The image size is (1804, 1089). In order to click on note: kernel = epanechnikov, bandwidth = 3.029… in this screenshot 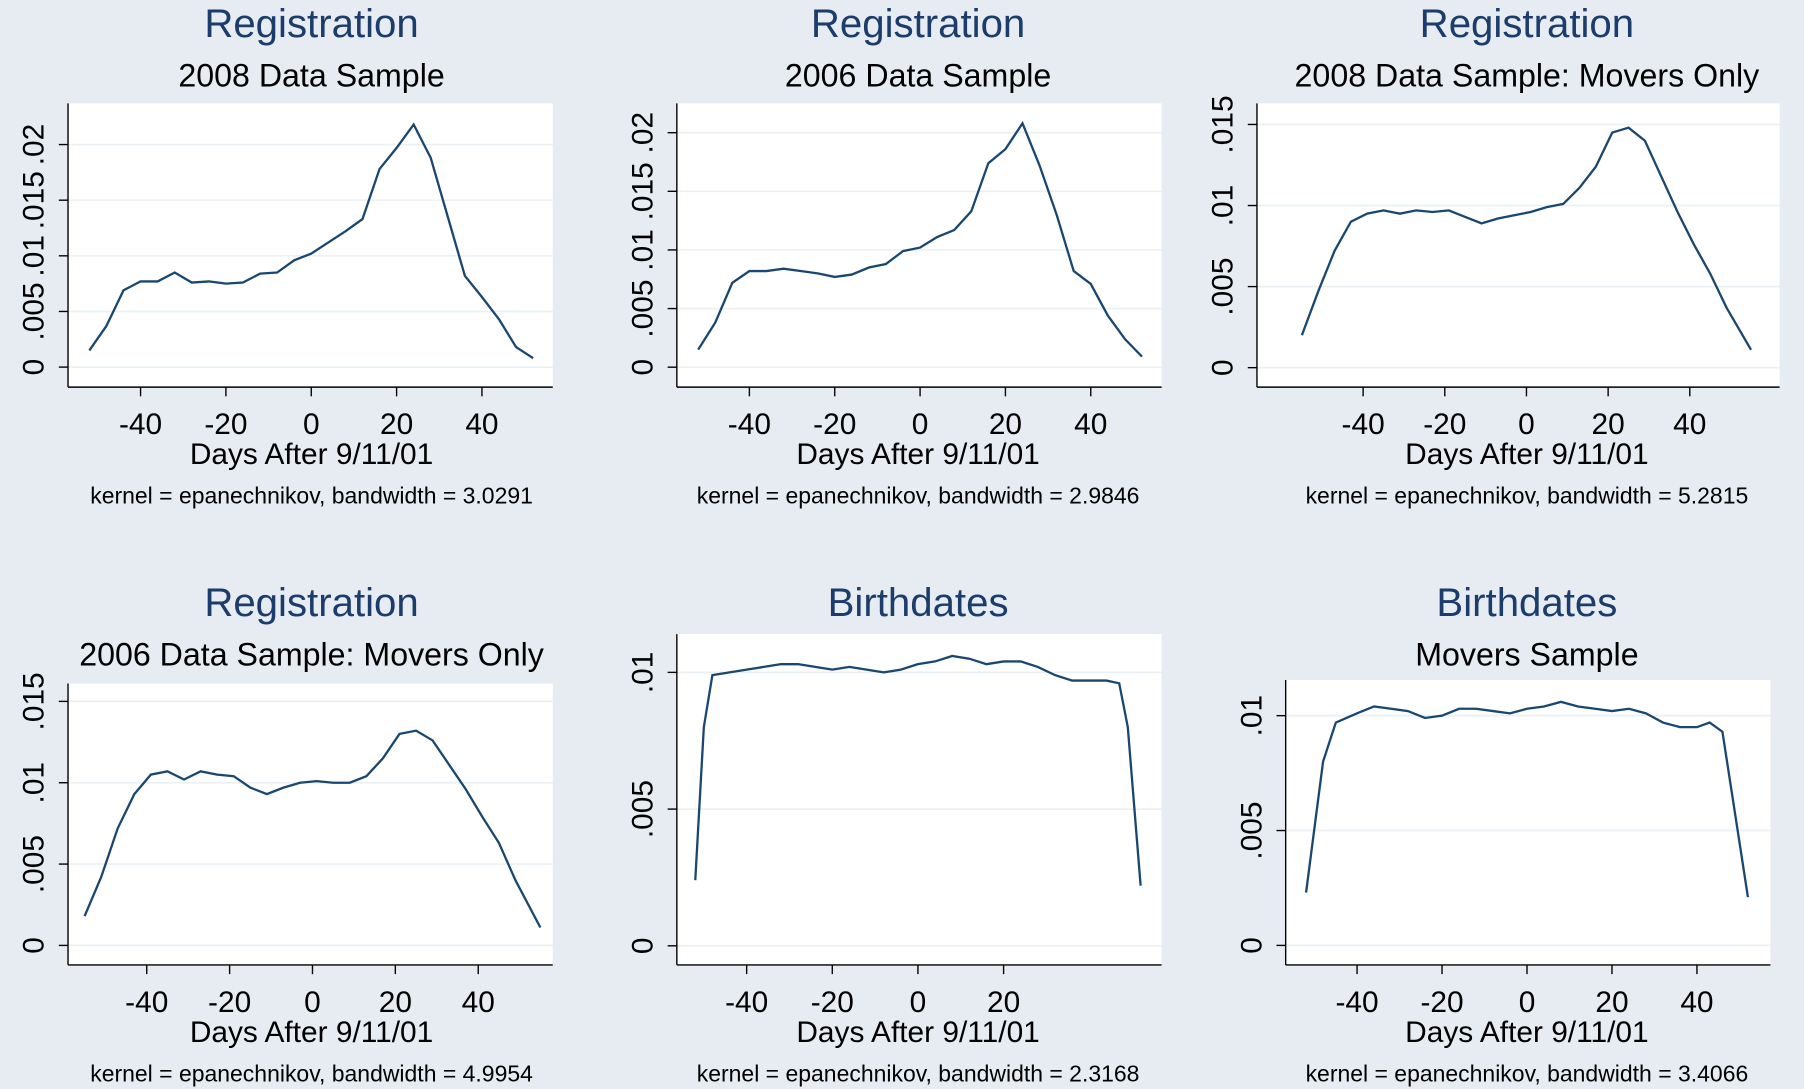, I will do `click(311, 495)`.